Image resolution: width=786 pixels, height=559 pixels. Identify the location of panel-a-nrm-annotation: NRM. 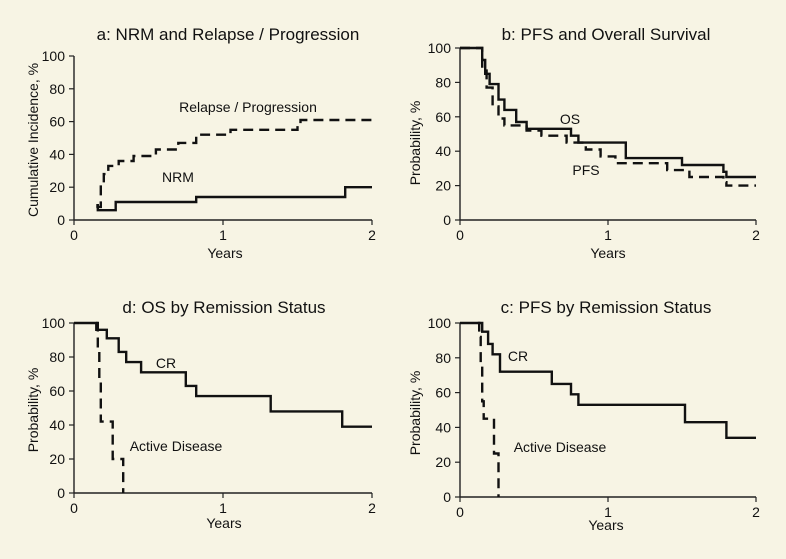
(178, 177).